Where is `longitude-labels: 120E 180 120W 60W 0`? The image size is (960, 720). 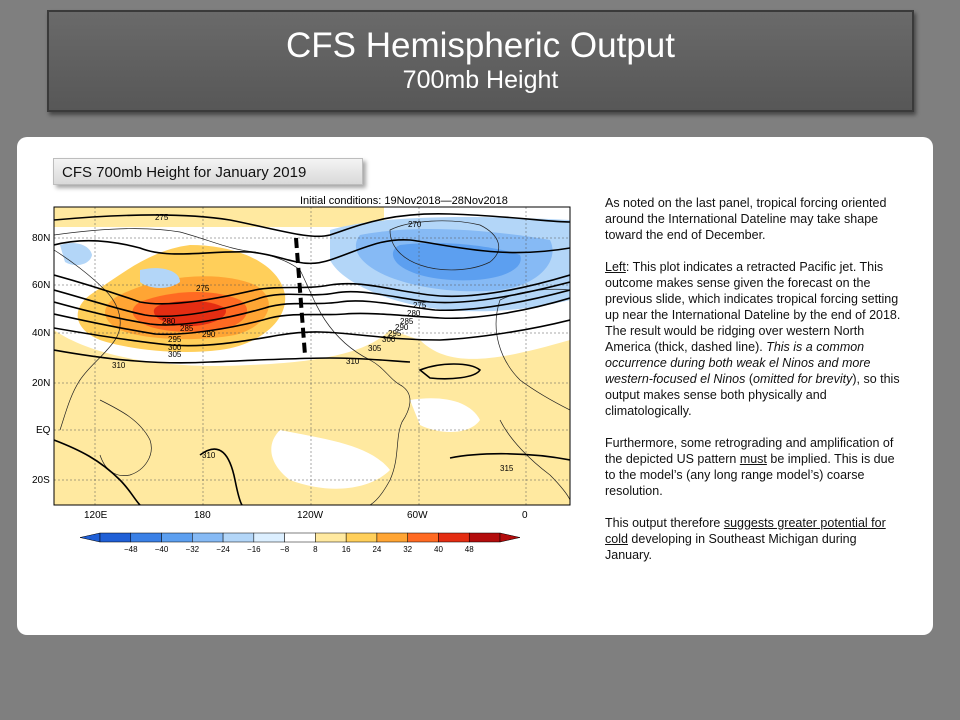 longitude-labels: 120E 180 120W 60W 0 is located at coordinates (306, 515).